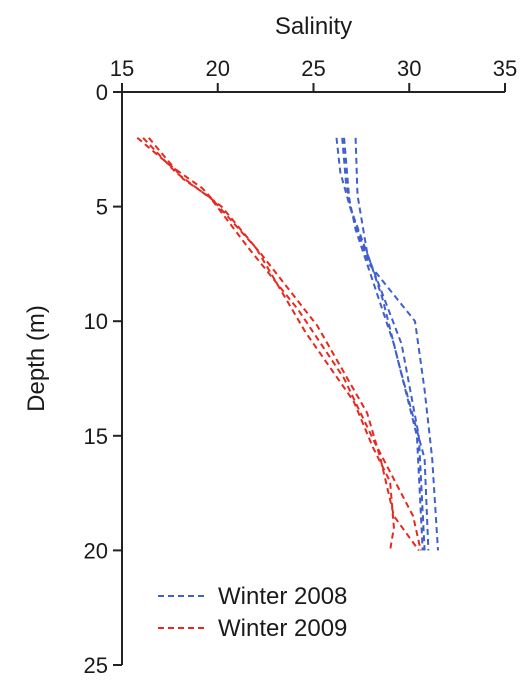 Image resolution: width=528 pixels, height=680 pixels. I want to click on x-tick-label: 15, so click(122, 68).